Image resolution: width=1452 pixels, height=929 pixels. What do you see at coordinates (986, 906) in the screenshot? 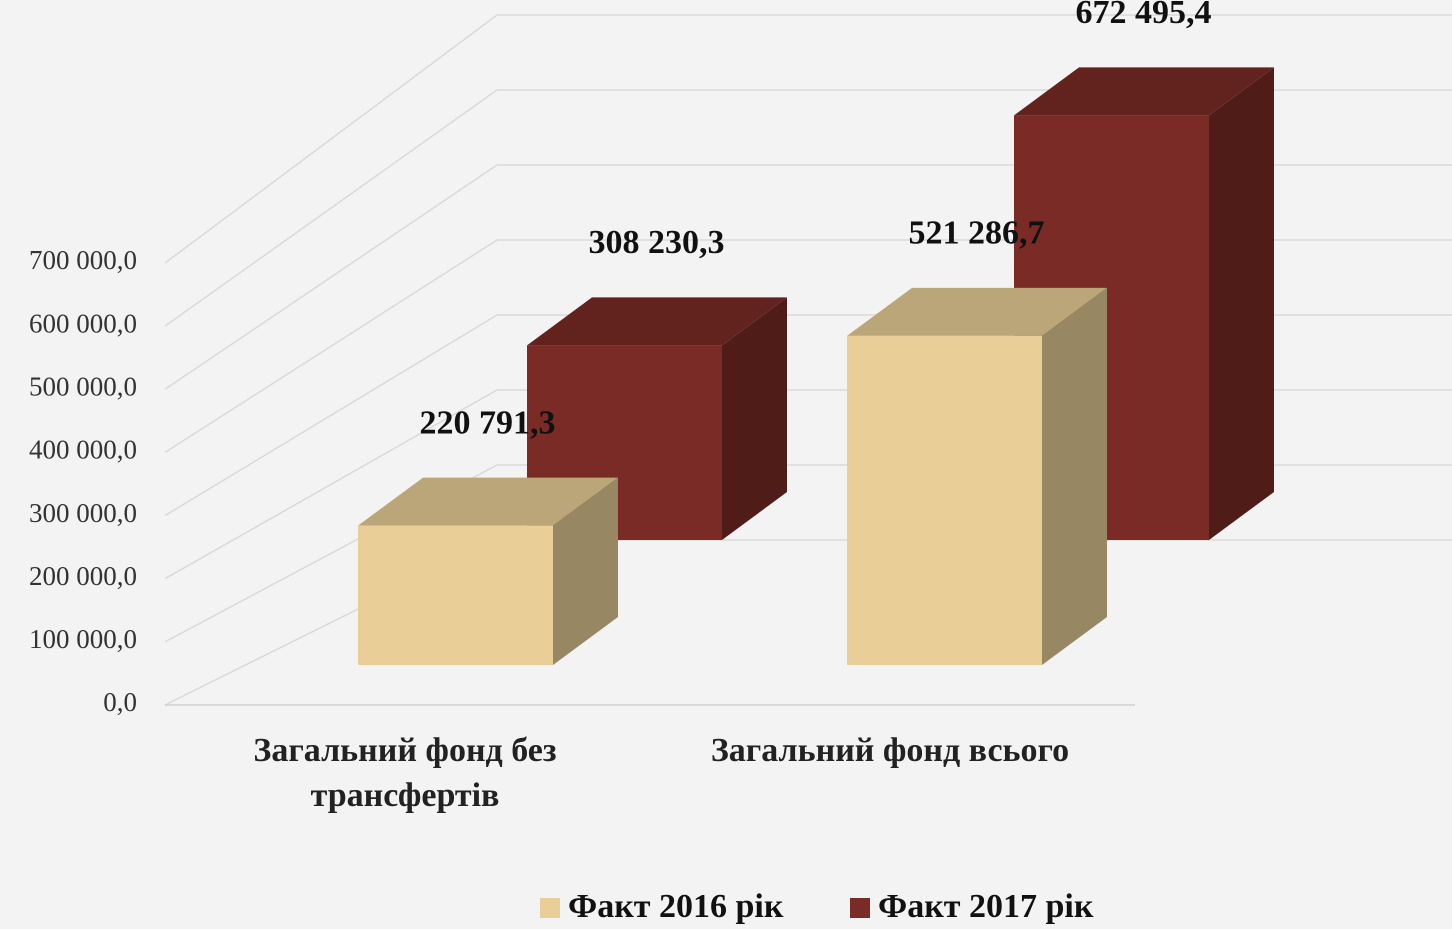
I see `legend-label: Факт 2017 рік` at bounding box center [986, 906].